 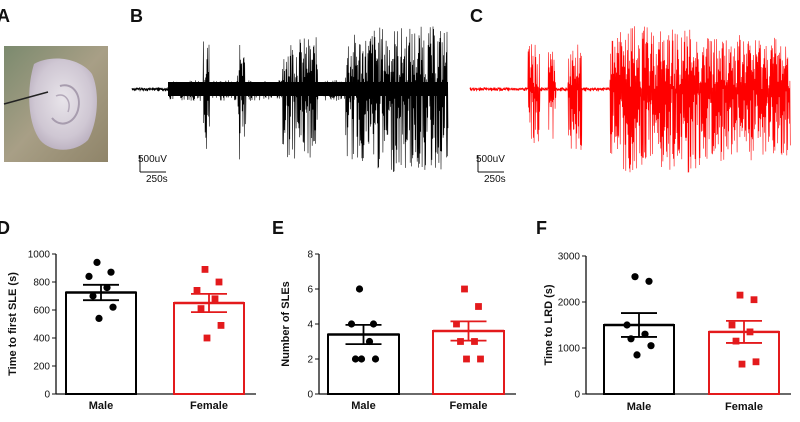 I want to click on y-tick-label-e: 2, so click(x=310, y=360).